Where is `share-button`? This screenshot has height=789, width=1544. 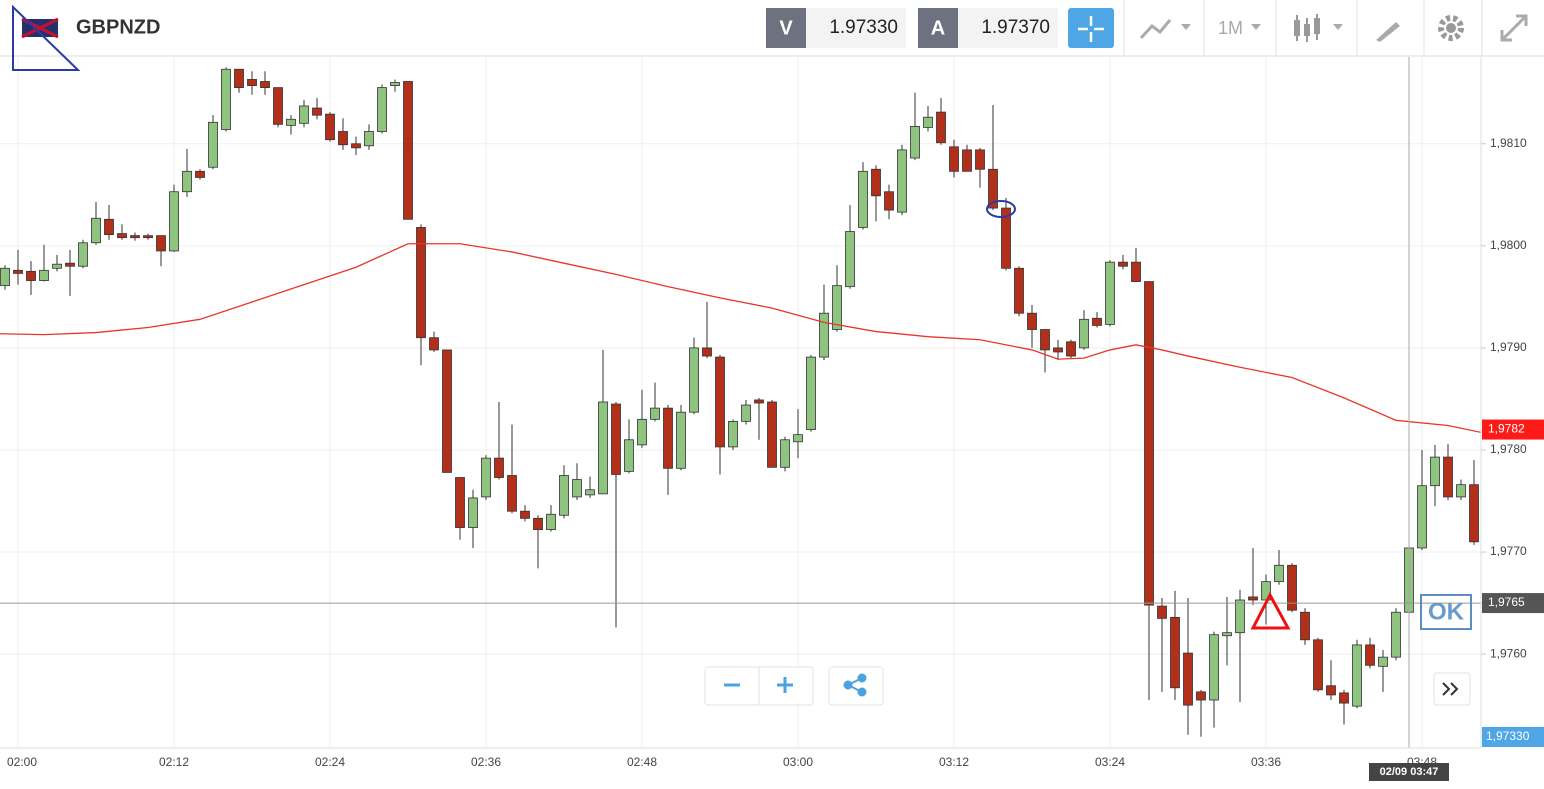
share-button is located at coordinates (856, 686).